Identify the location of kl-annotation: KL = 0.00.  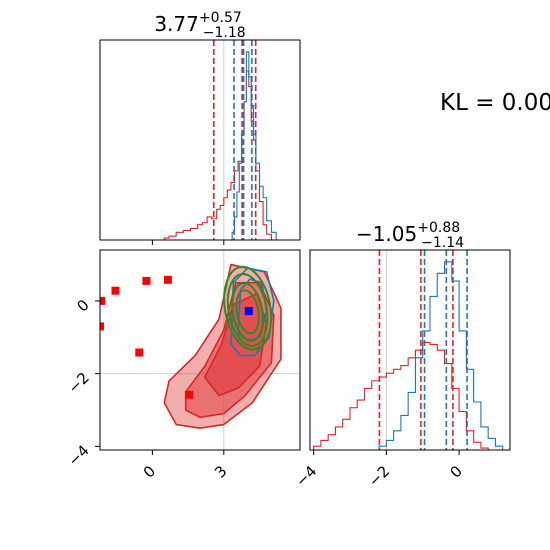
(495, 103).